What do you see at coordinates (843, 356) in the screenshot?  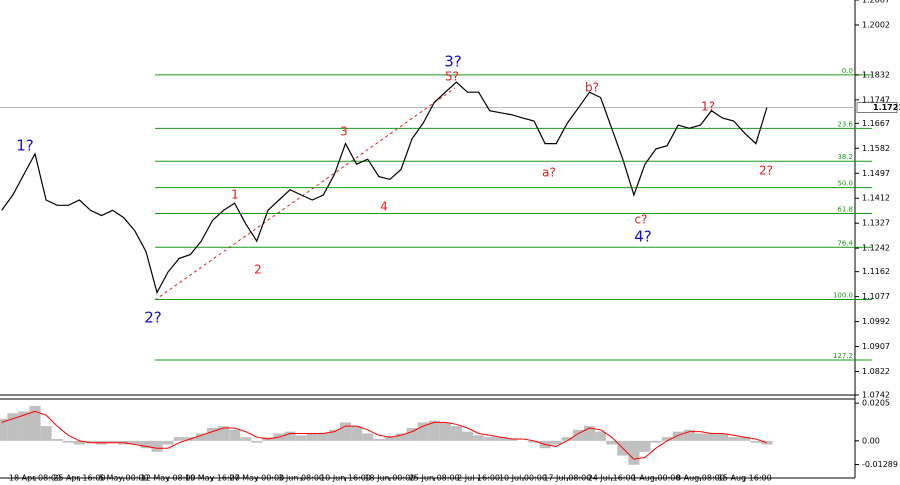 I see `fib-label: 127.2` at bounding box center [843, 356].